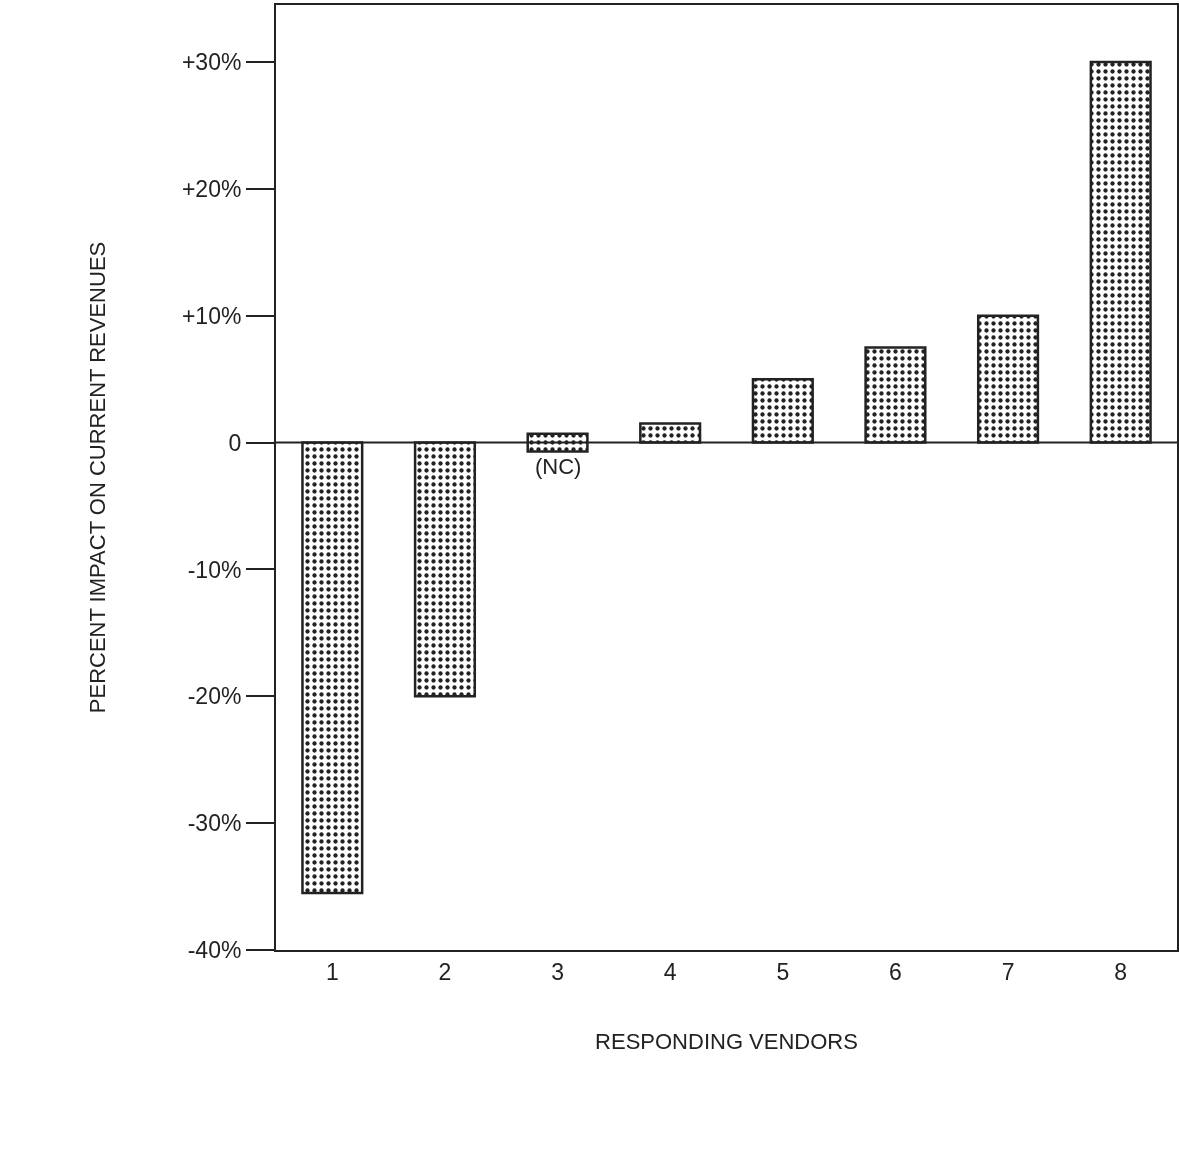 This screenshot has height=1169, width=1179. What do you see at coordinates (235, 442) in the screenshot?
I see `y-tick-label: 0` at bounding box center [235, 442].